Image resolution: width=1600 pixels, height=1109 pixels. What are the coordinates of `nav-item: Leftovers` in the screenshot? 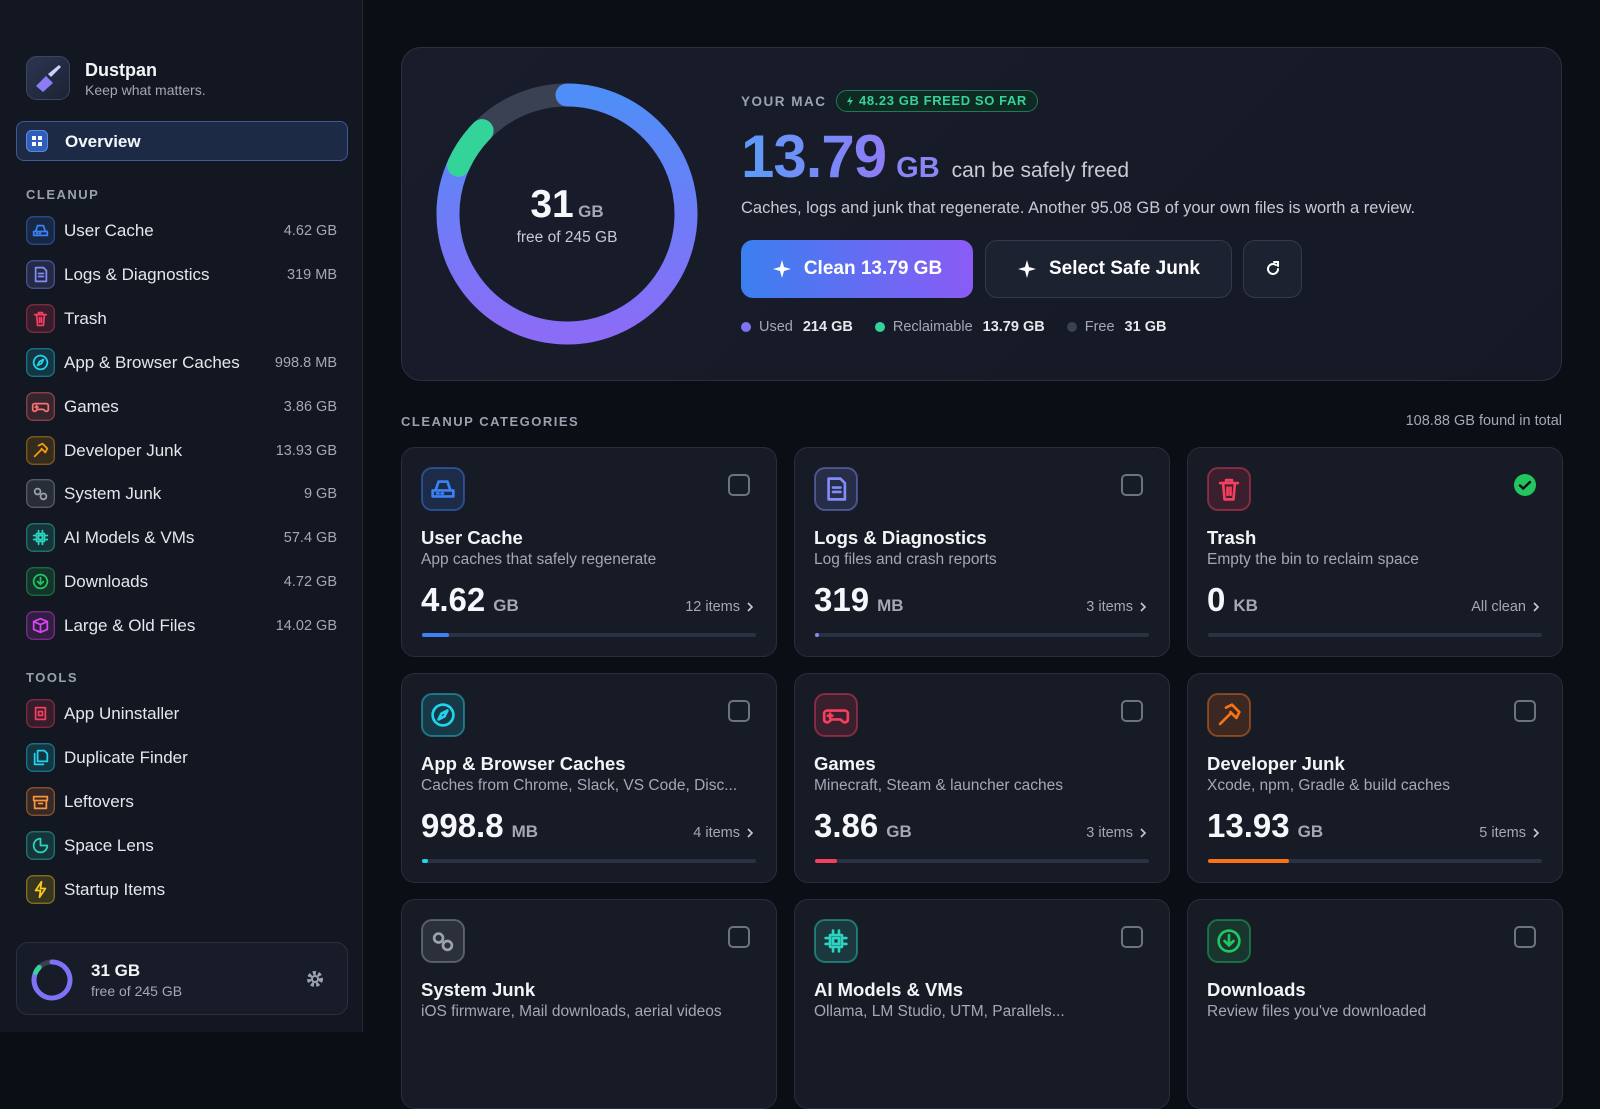 It's located at (182, 802).